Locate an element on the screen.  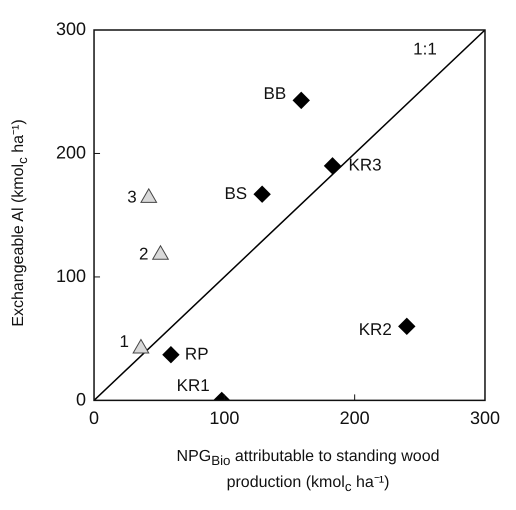
series-label: 1:1 is located at coordinates (425, 49).